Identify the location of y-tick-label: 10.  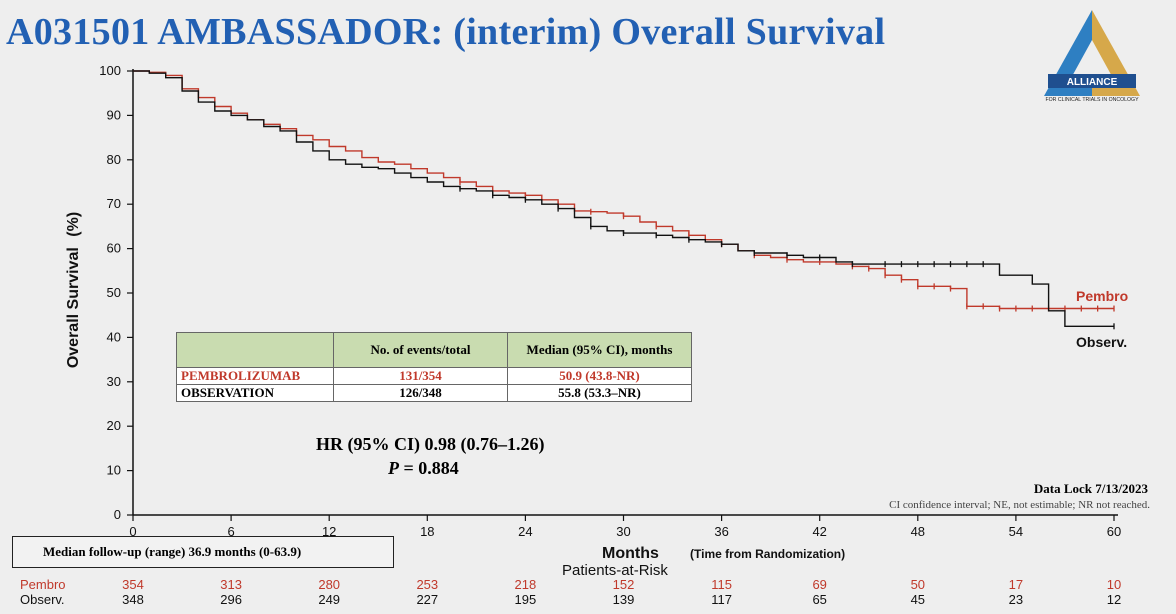
(114, 470).